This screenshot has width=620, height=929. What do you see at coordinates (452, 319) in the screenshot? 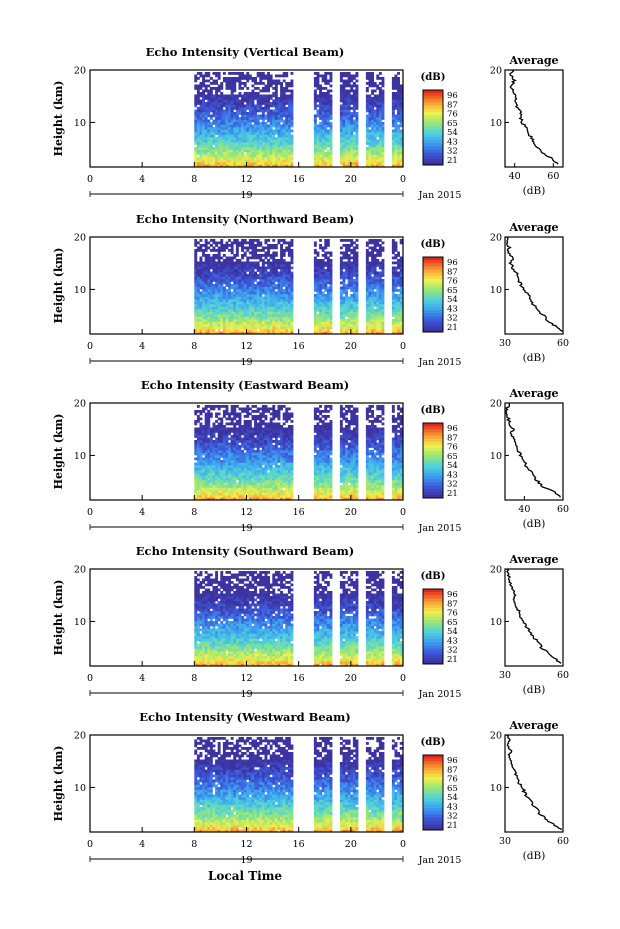
I see `colorbar-tick-label: 32` at bounding box center [452, 319].